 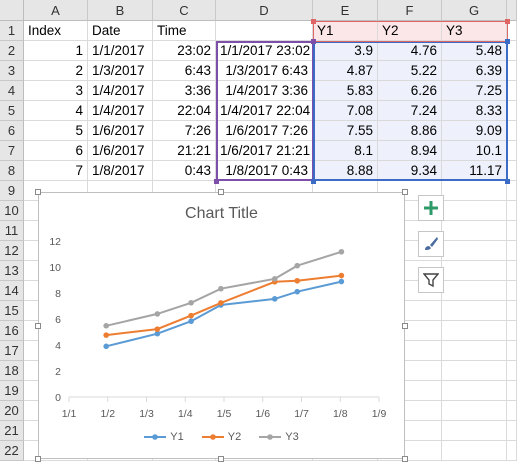 I want to click on cell-a4: 3, so click(x=56, y=91).